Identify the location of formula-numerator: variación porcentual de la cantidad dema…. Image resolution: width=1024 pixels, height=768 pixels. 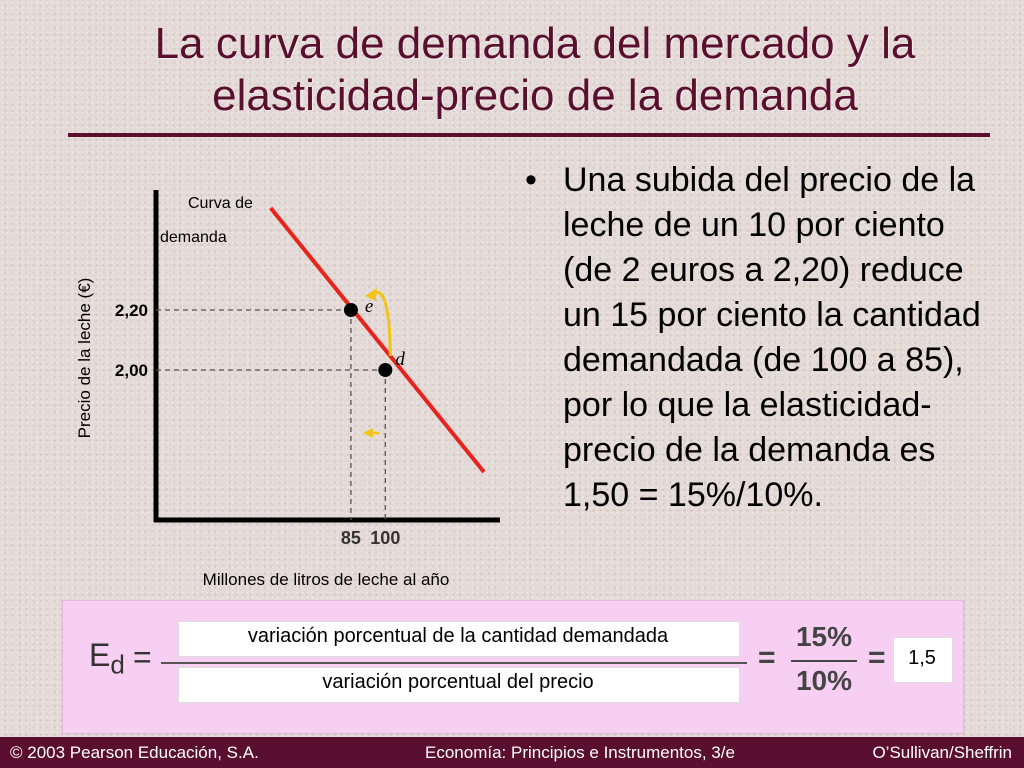
(458, 636).